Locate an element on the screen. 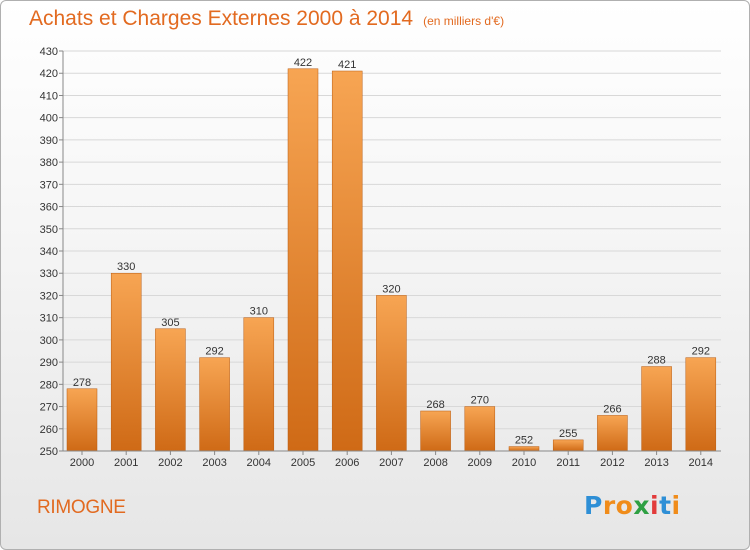 Image resolution: width=750 pixels, height=550 pixels. bar-2008 is located at coordinates (435, 431).